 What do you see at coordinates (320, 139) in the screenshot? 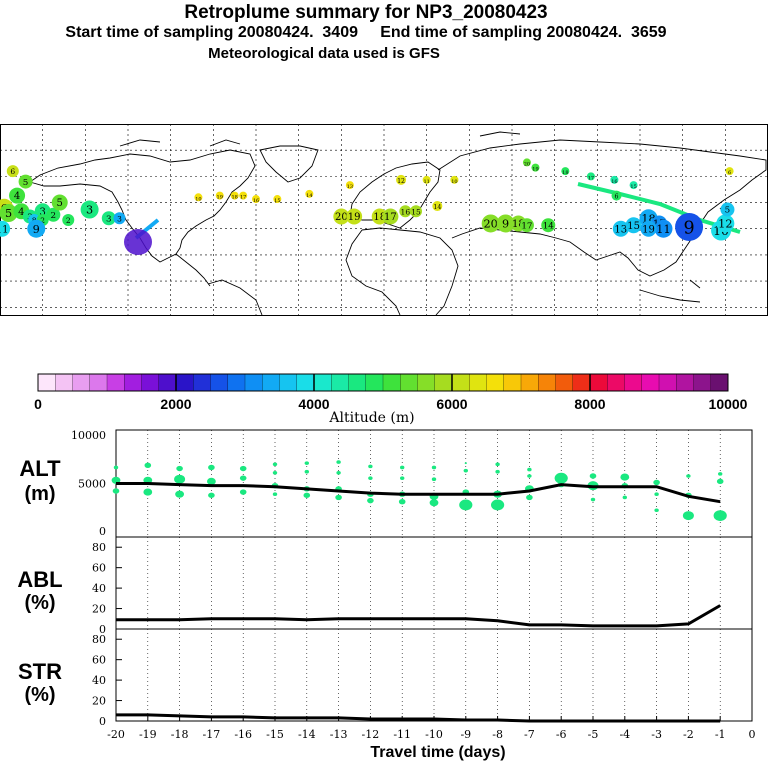
I see `coast-arctic-islands` at bounding box center [320, 139].